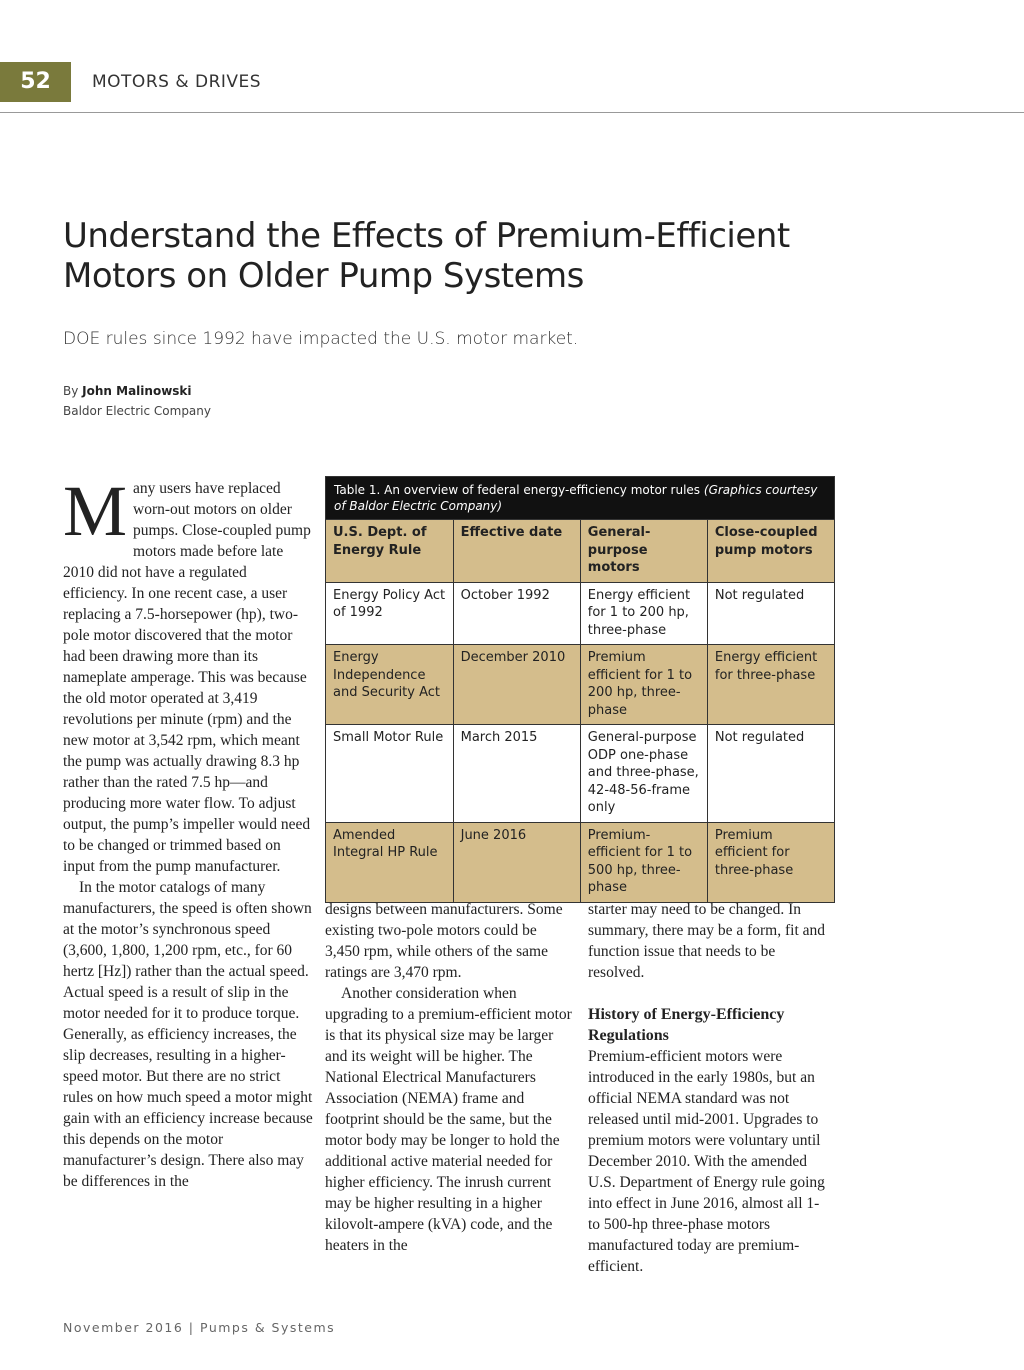  I want to click on column-header: U.S. Dept. of Energy Rule, so click(389, 551).